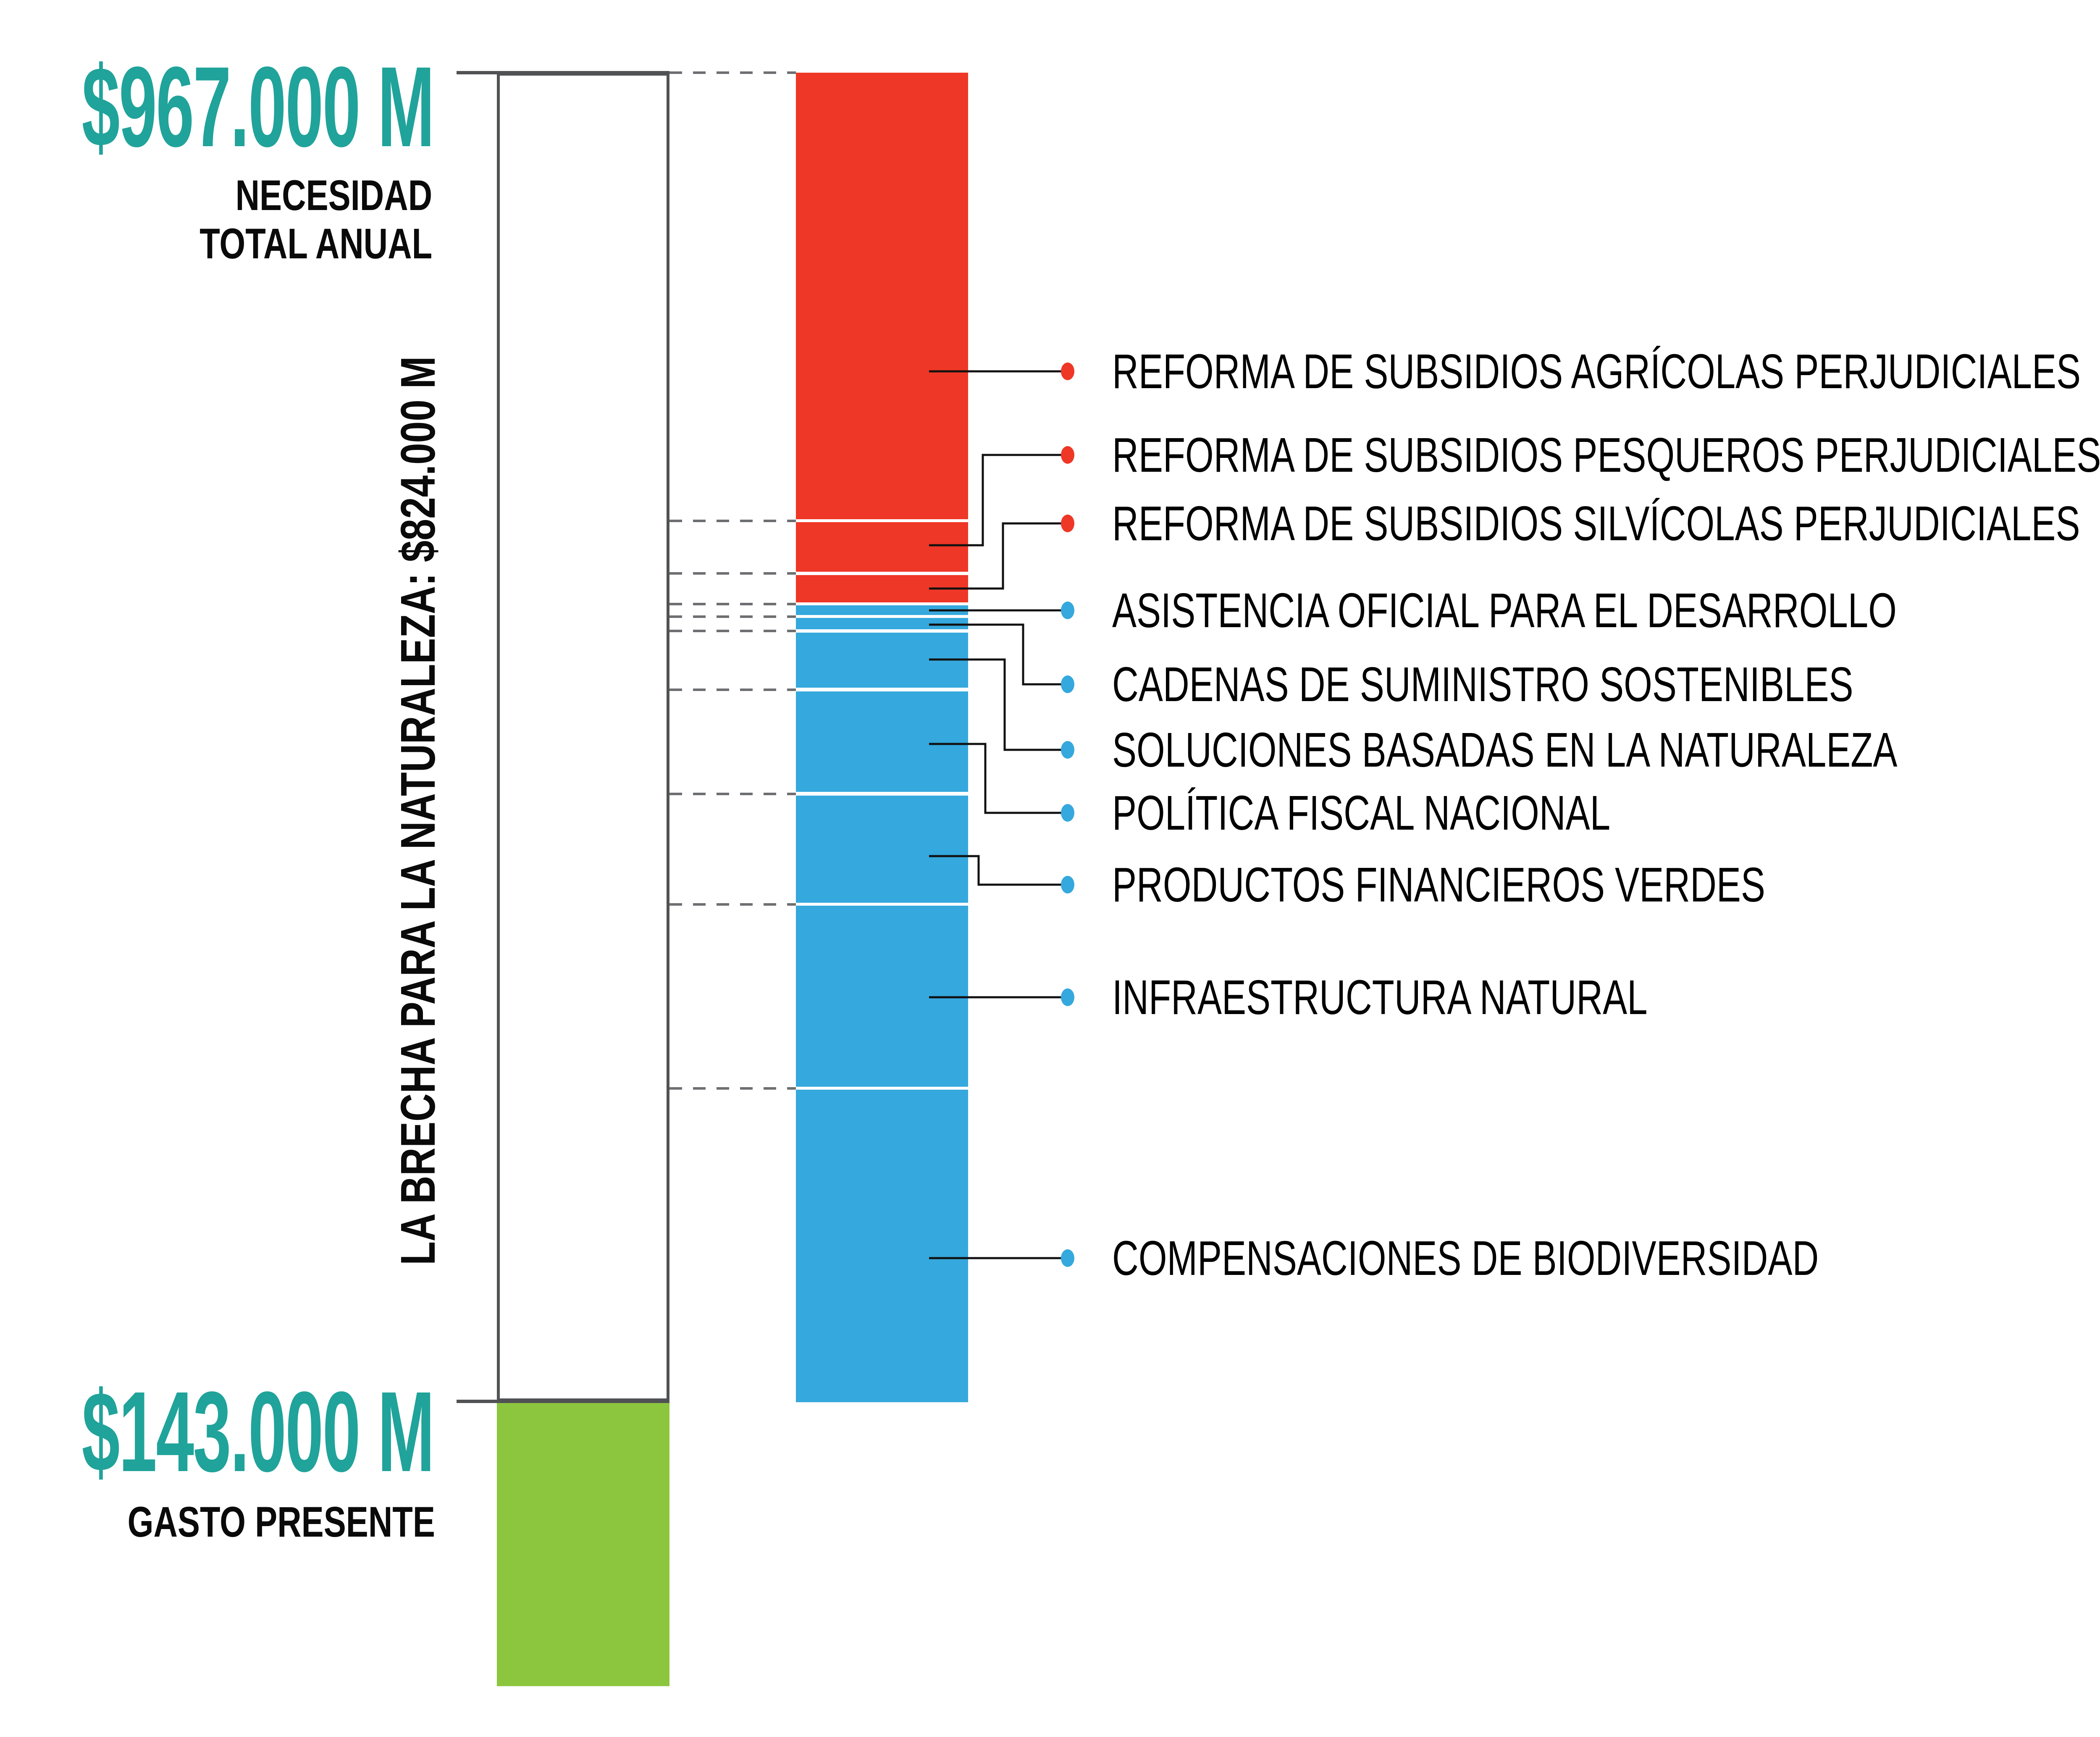  What do you see at coordinates (1067, 750) in the screenshot?
I see `leader-dot-soluciones` at bounding box center [1067, 750].